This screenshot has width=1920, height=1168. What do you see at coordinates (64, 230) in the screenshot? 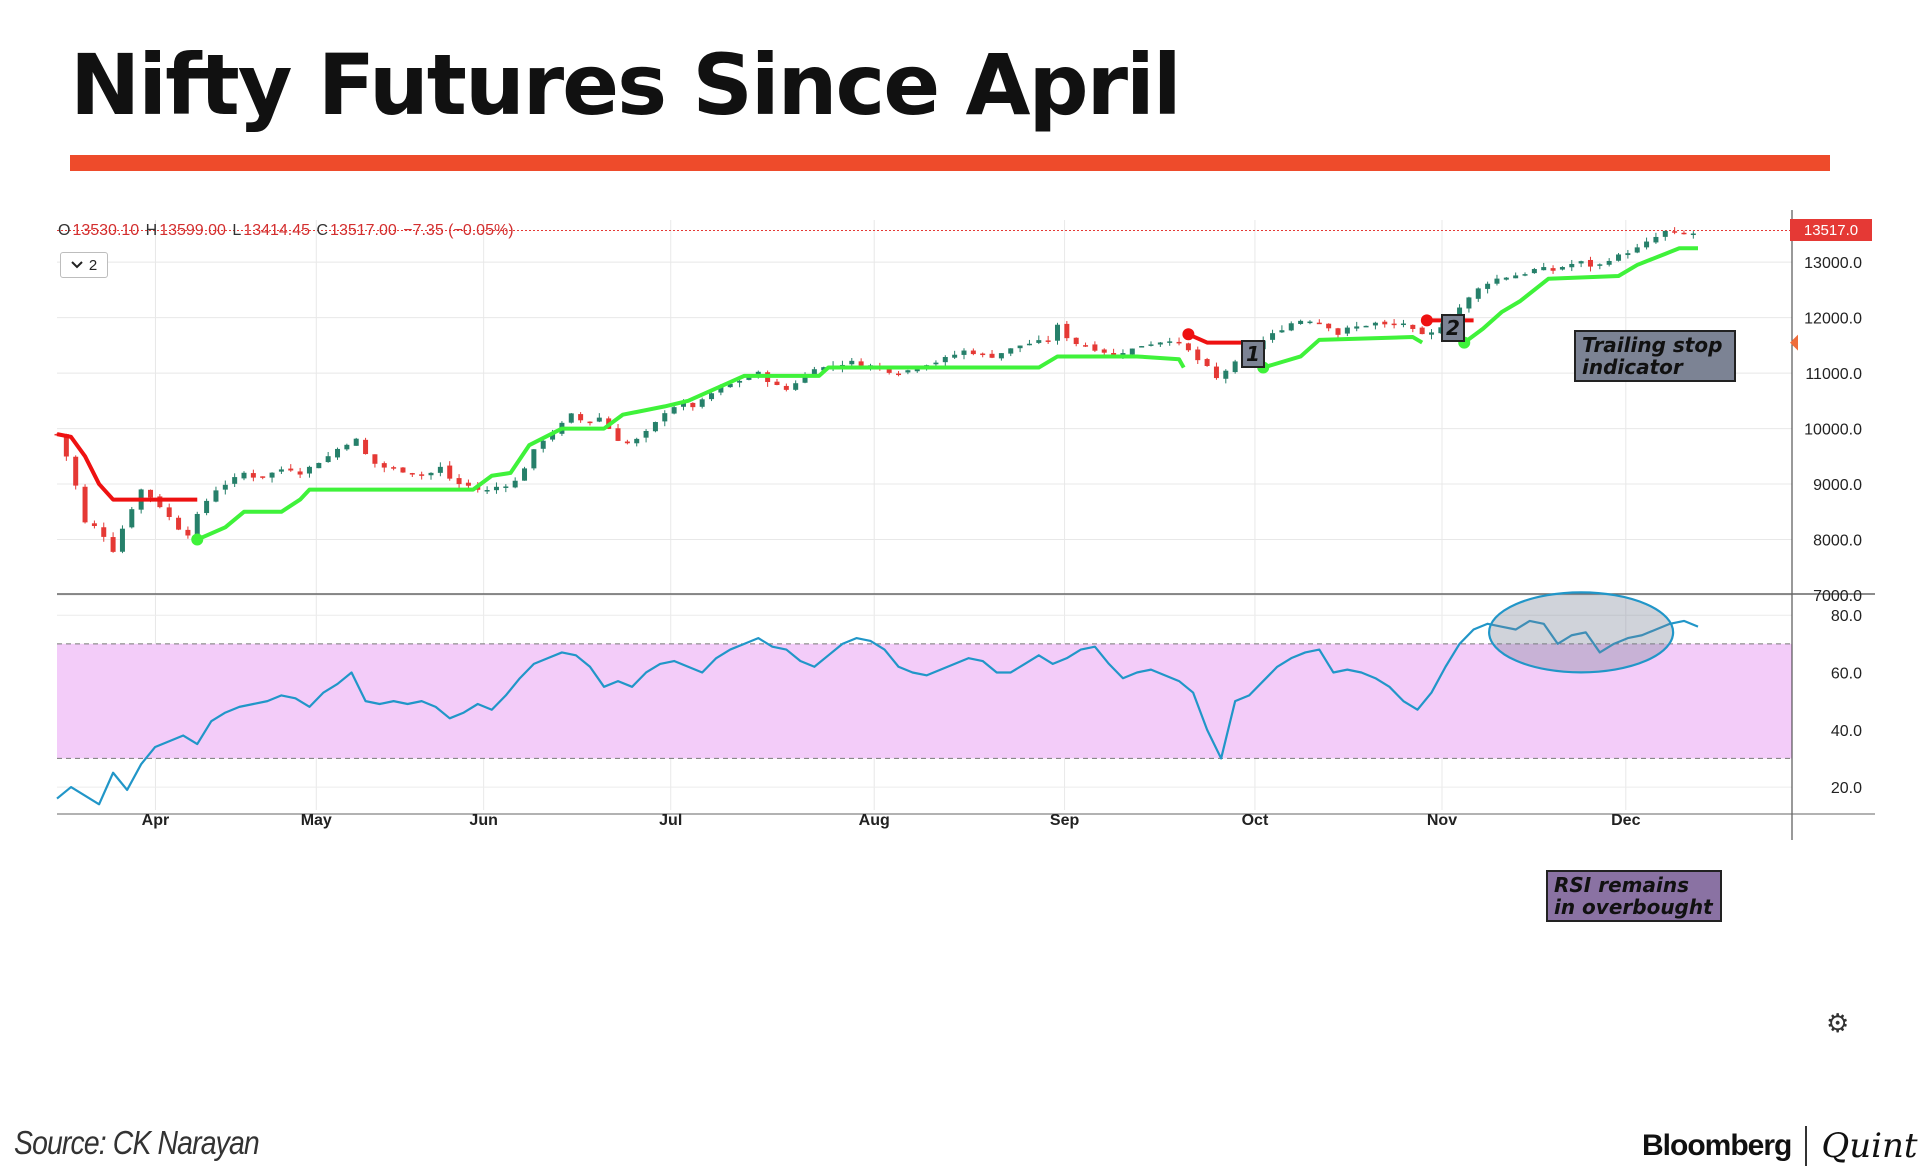
I see `open-label: O` at bounding box center [64, 230].